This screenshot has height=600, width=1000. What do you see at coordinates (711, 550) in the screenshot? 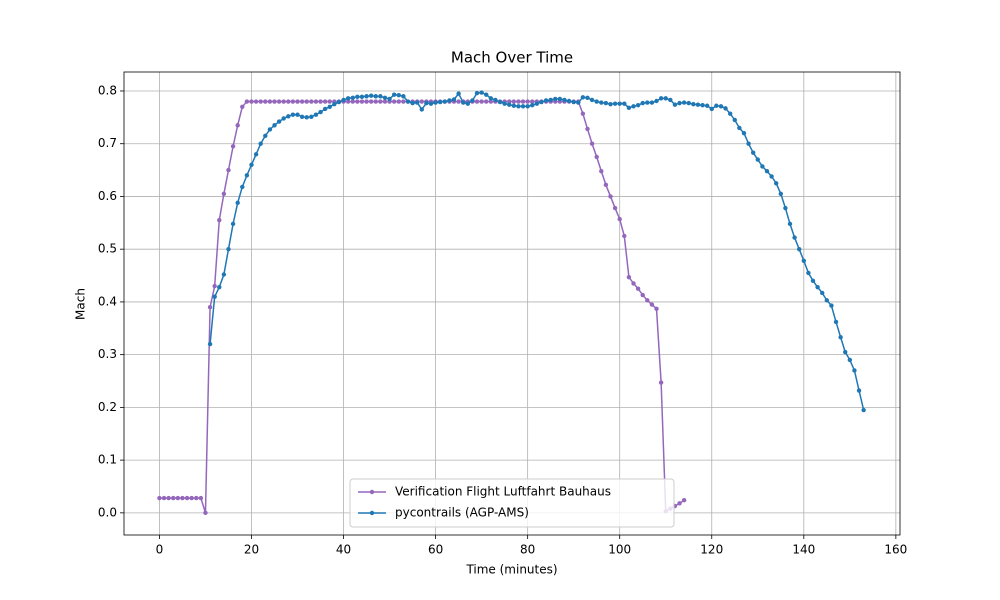
I see `x-tick-label: 120` at bounding box center [711, 550].